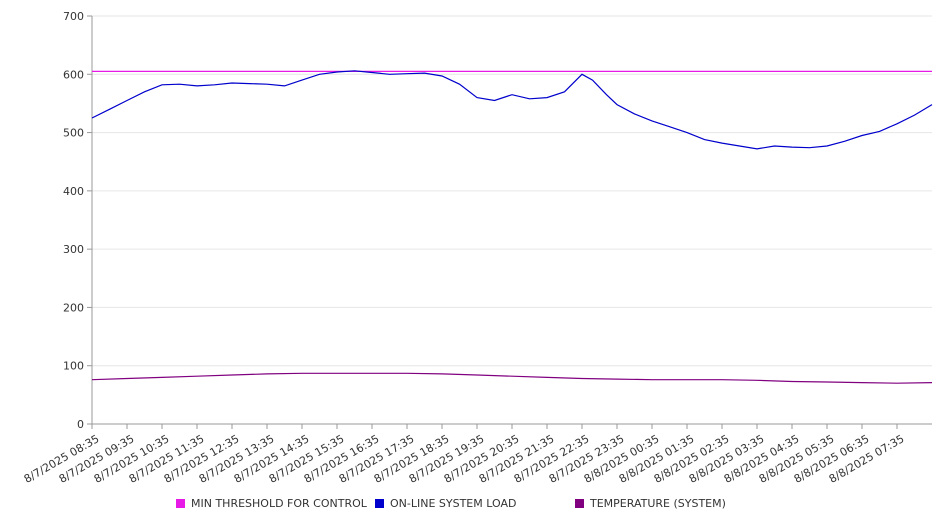 The image size is (946, 526). What do you see at coordinates (73, 249) in the screenshot?
I see `y-tick-label: 300` at bounding box center [73, 249].